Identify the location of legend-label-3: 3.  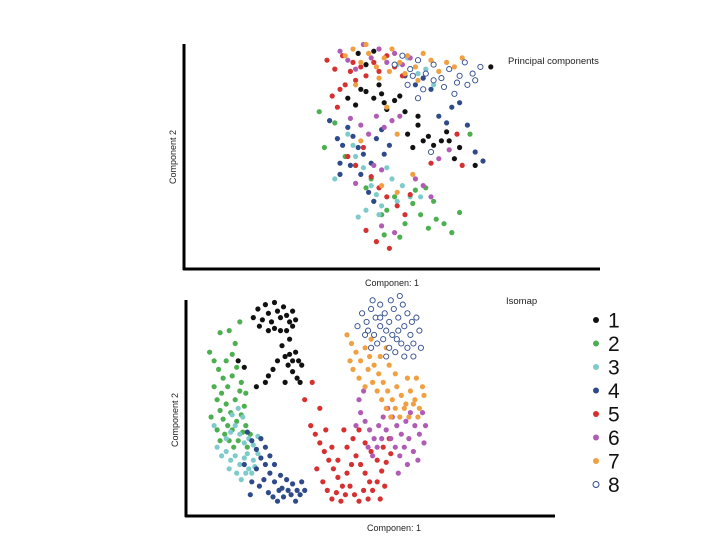
(614, 368).